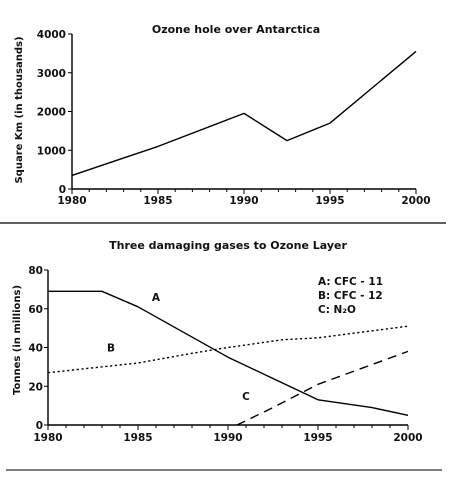 Image resolution: width=449 pixels, height=477 pixels. I want to click on y-tick-label: 60, so click(35, 310).